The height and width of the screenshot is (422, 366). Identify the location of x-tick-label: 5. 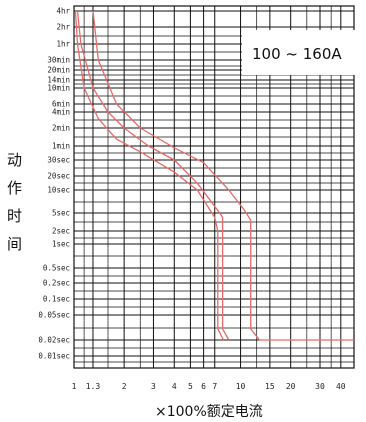
(190, 386).